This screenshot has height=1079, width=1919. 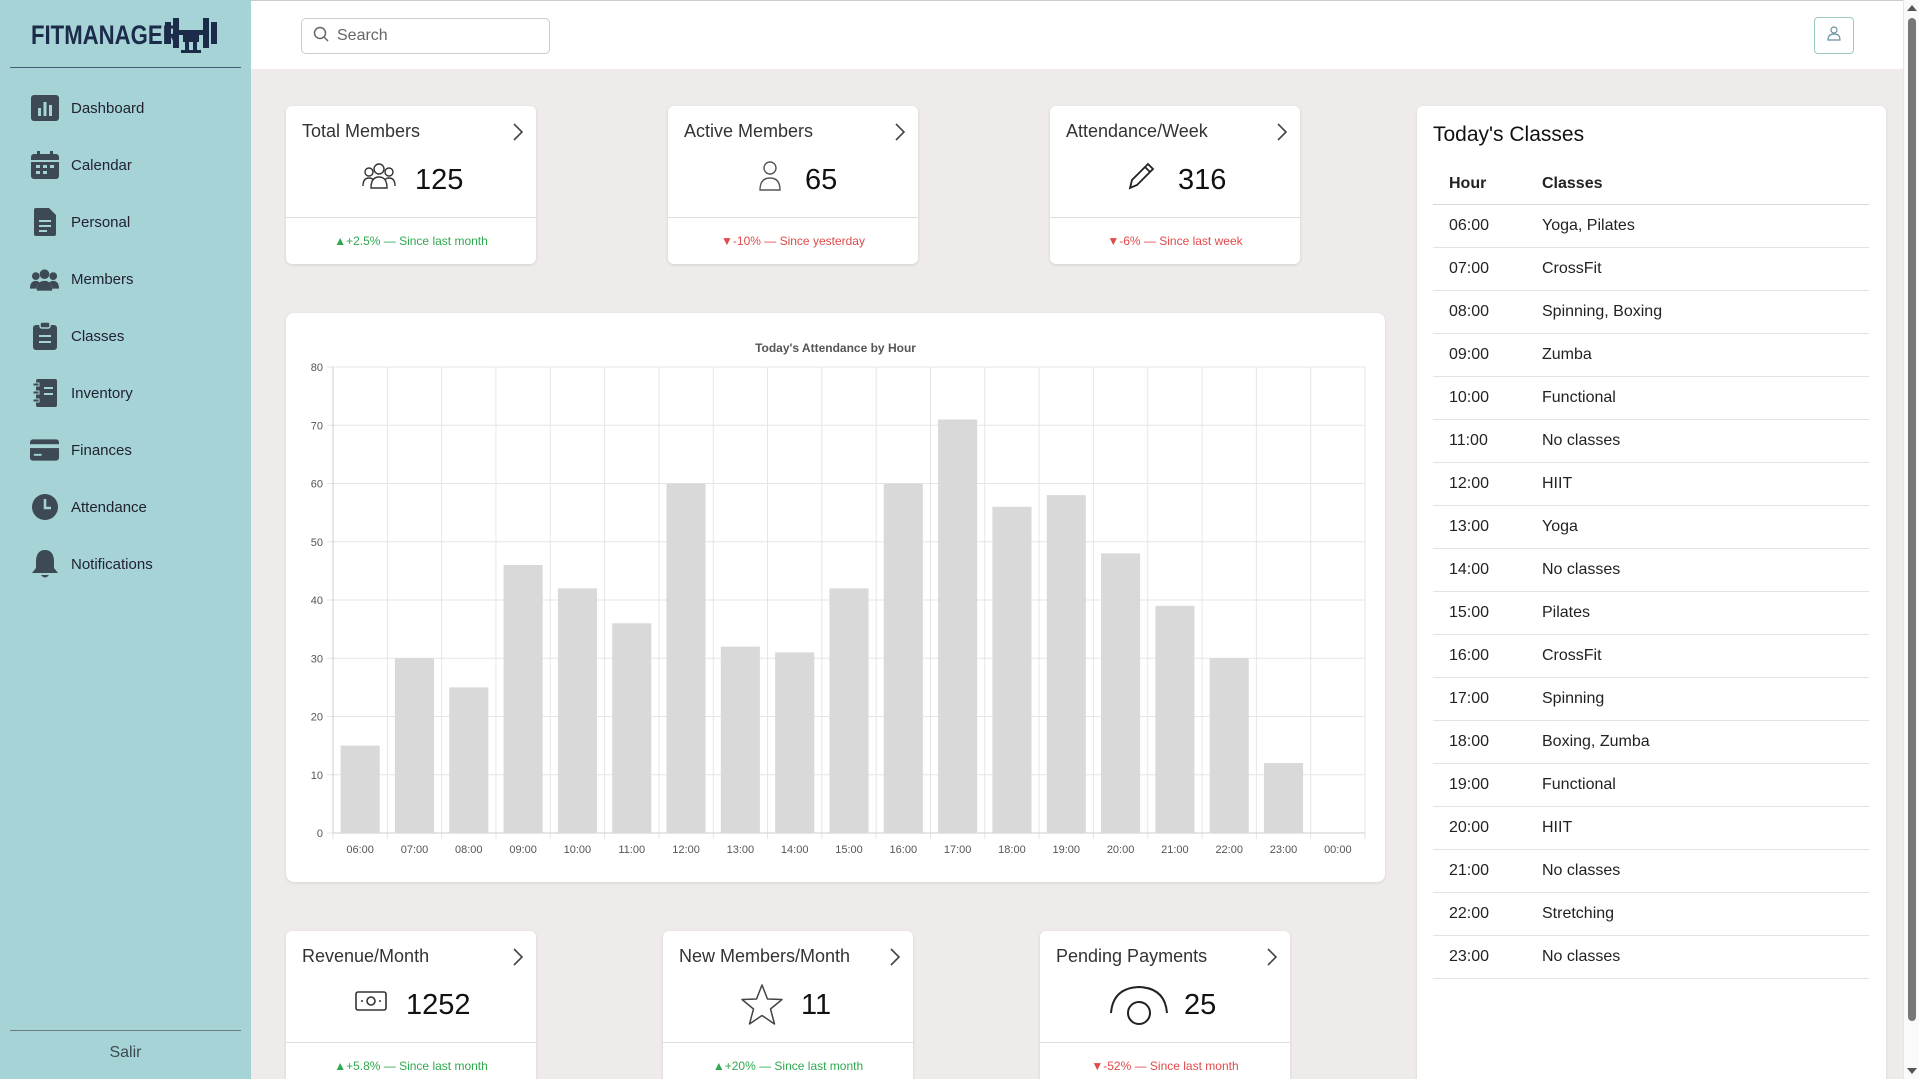 What do you see at coordinates (1912, 1071) in the screenshot?
I see `scroll-down-arrow-icon` at bounding box center [1912, 1071].